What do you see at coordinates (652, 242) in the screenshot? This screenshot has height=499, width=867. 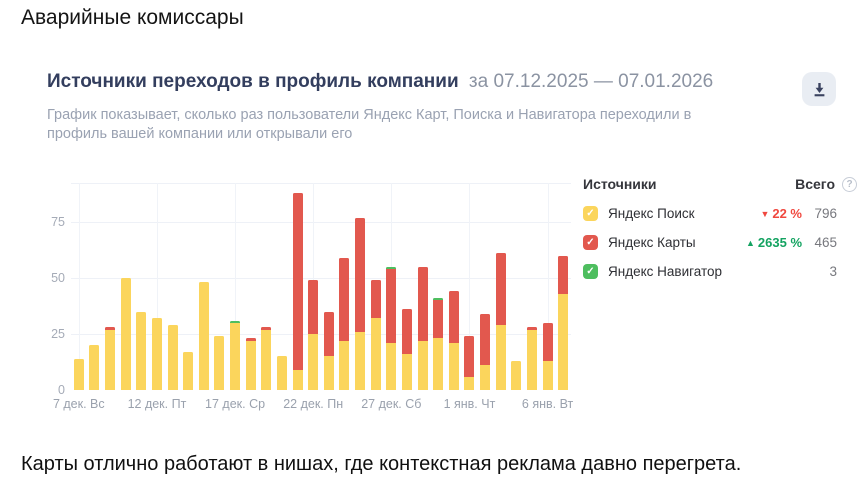 I see `legend-label: Яндекс Карты` at bounding box center [652, 242].